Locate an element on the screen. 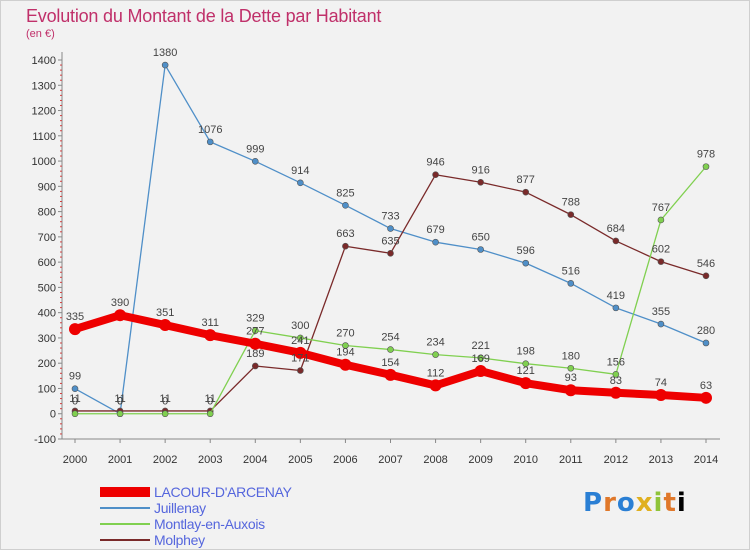  chart-unit: (en €) is located at coordinates (40, 34).